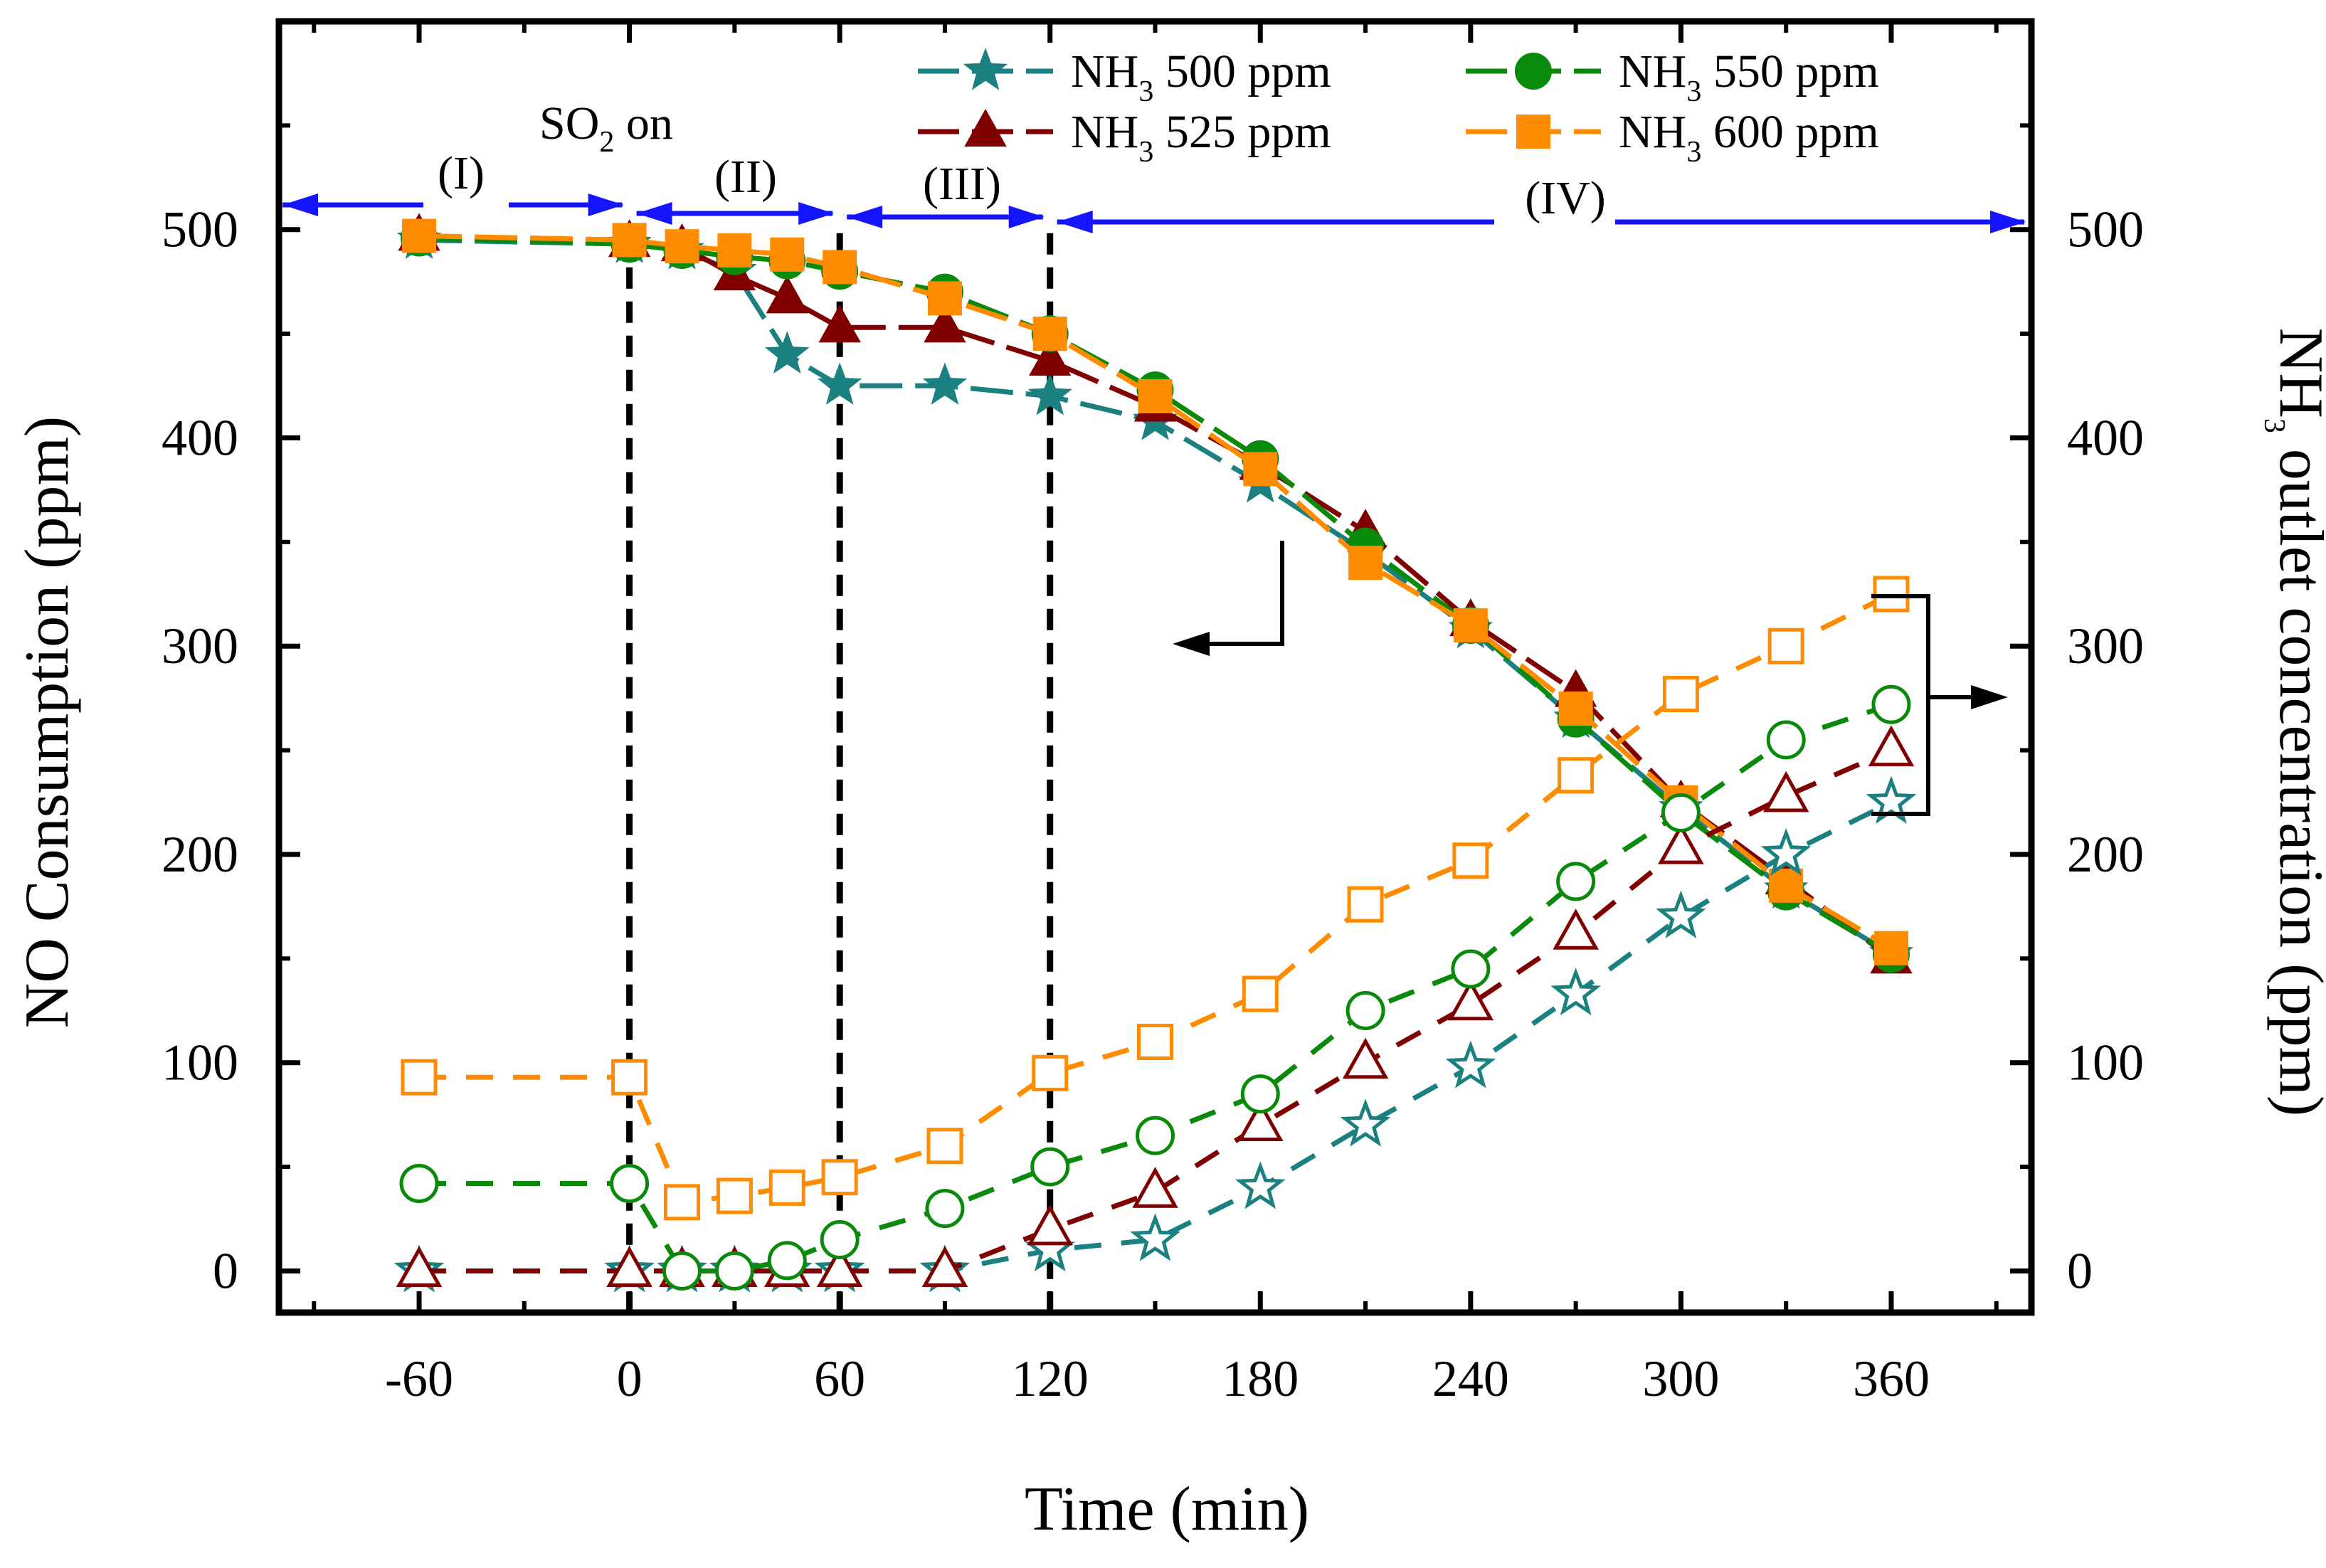 This screenshot has height=1568, width=2326. Describe the element at coordinates (47, 722) in the screenshot. I see `y-axis-title-left: NO Consumption (ppm)` at that location.